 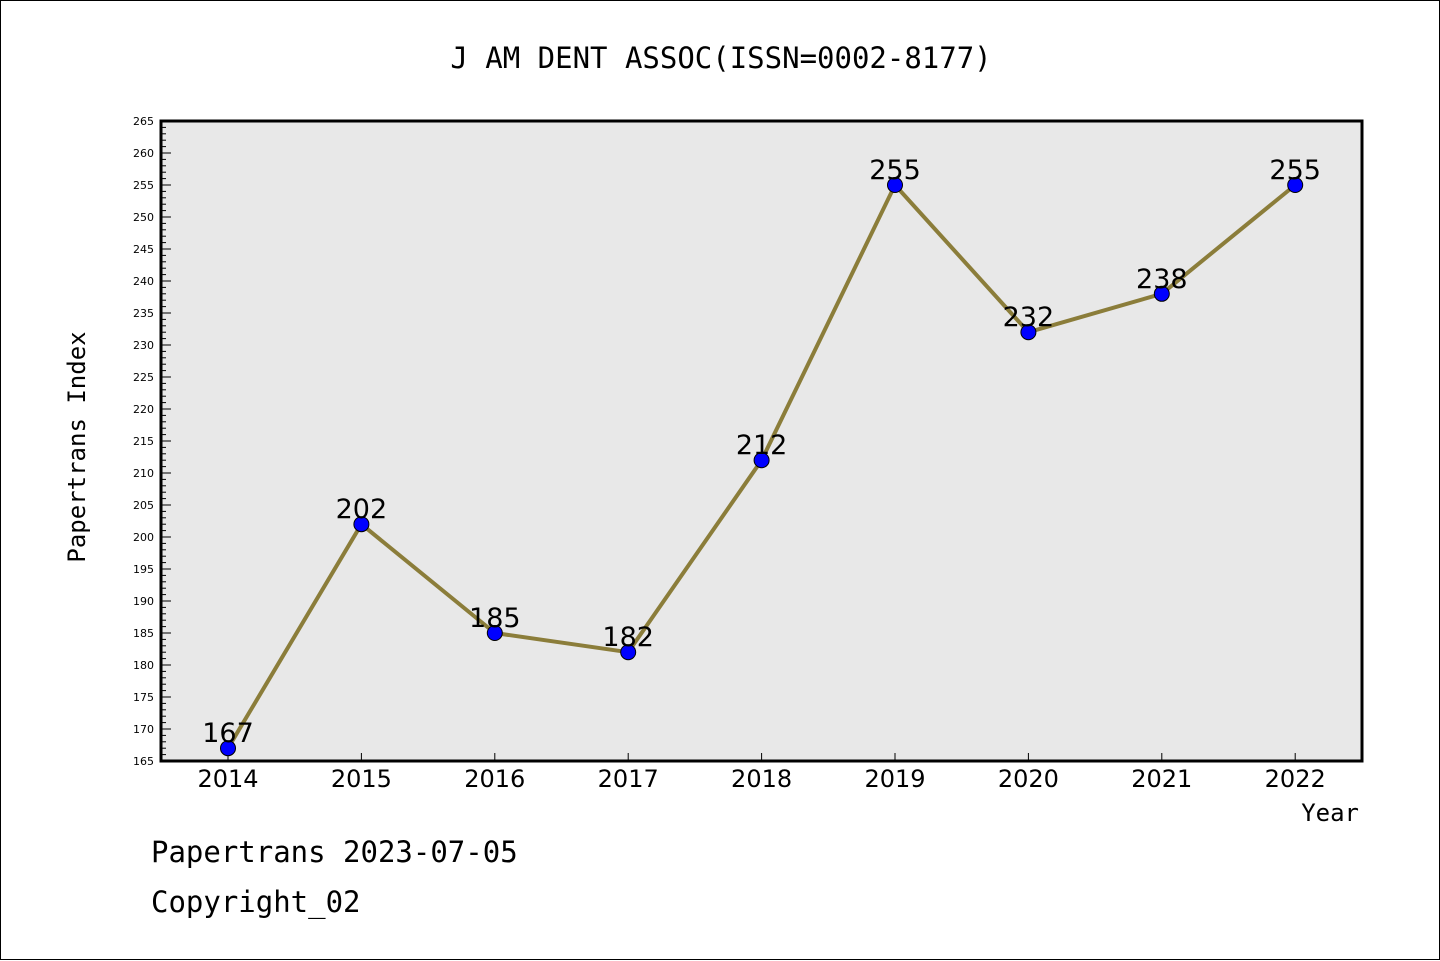 What do you see at coordinates (143, 633) in the screenshot?
I see `y-tick-label: 185` at bounding box center [143, 633].